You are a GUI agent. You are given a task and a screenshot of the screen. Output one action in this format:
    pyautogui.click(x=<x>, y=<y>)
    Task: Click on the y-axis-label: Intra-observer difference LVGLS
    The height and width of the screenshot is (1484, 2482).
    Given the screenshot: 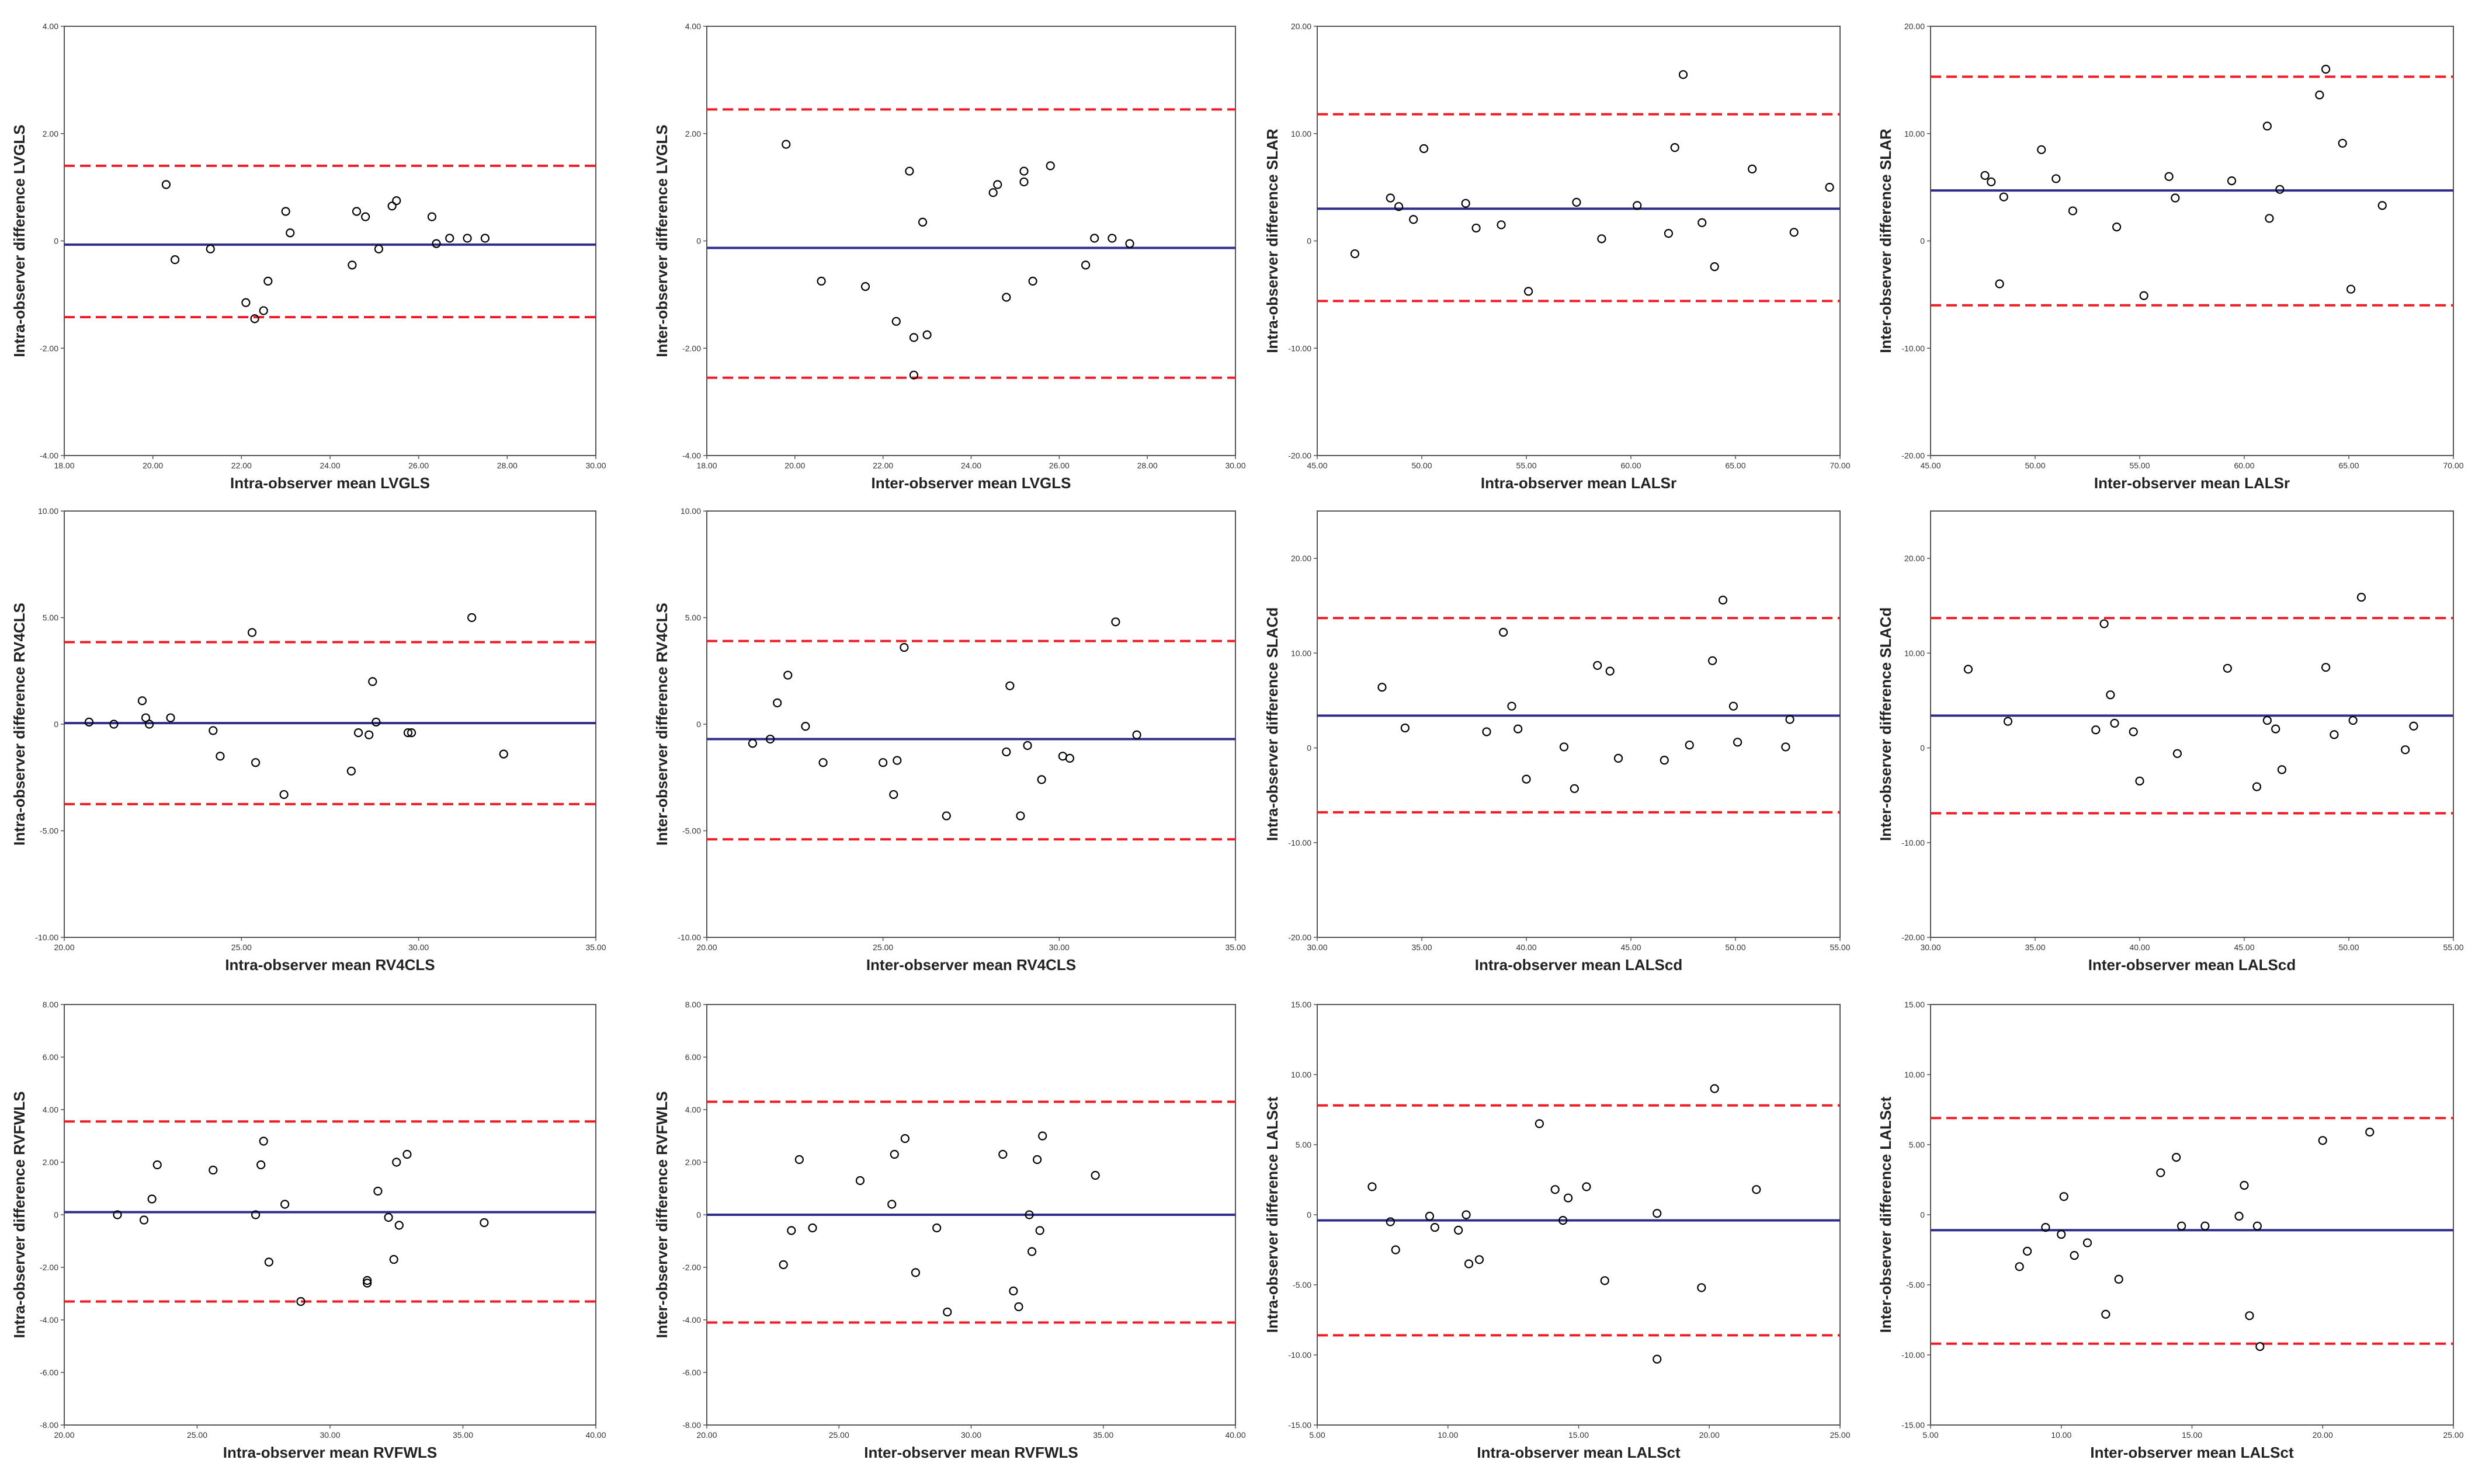 What is the action you would take?
    pyautogui.click(x=20, y=240)
    